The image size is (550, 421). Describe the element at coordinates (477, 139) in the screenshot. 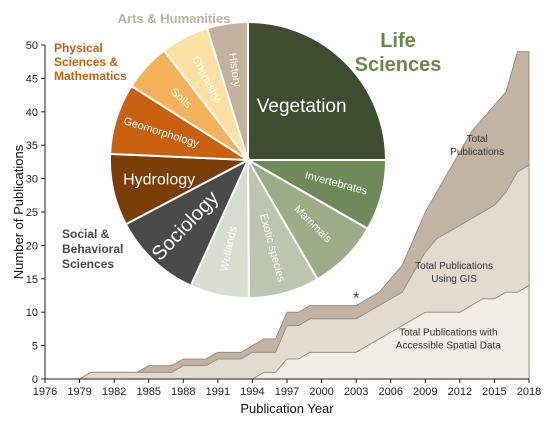

I see `series-label: Total` at that location.